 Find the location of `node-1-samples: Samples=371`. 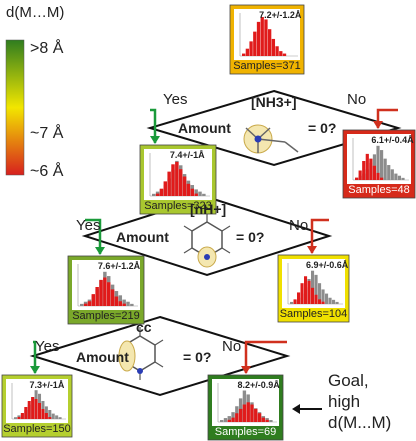

node-1-samples: Samples=371 is located at coordinates (267, 66).